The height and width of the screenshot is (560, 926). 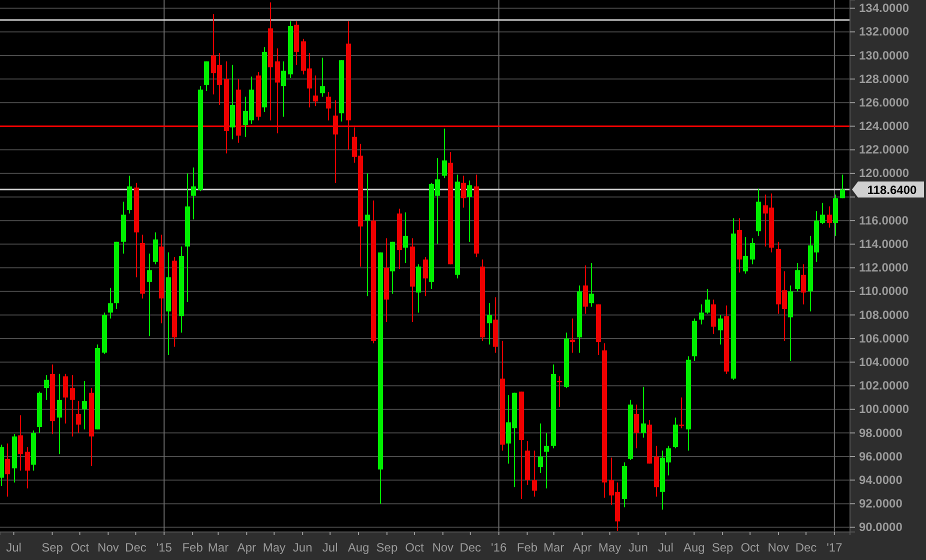 I want to click on y-tick-label: 90.0000, so click(x=881, y=527).